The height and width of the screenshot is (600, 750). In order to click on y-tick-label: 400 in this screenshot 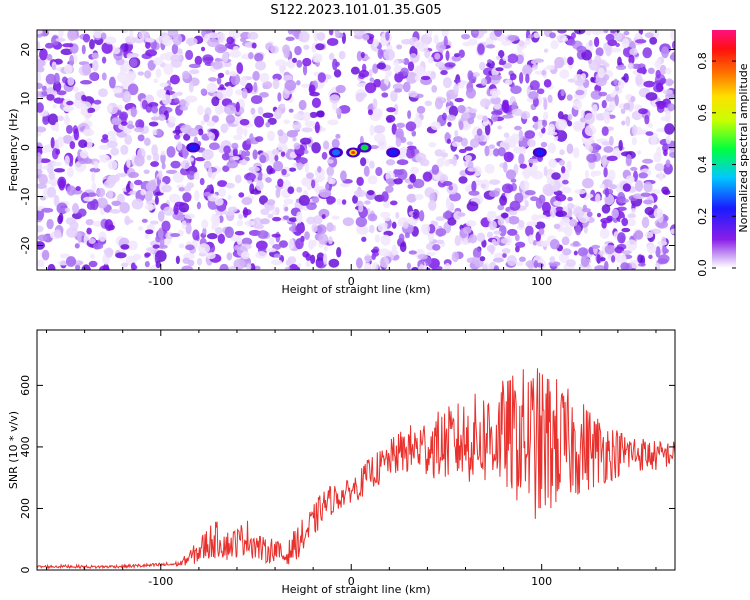, I will do `click(25, 446)`.